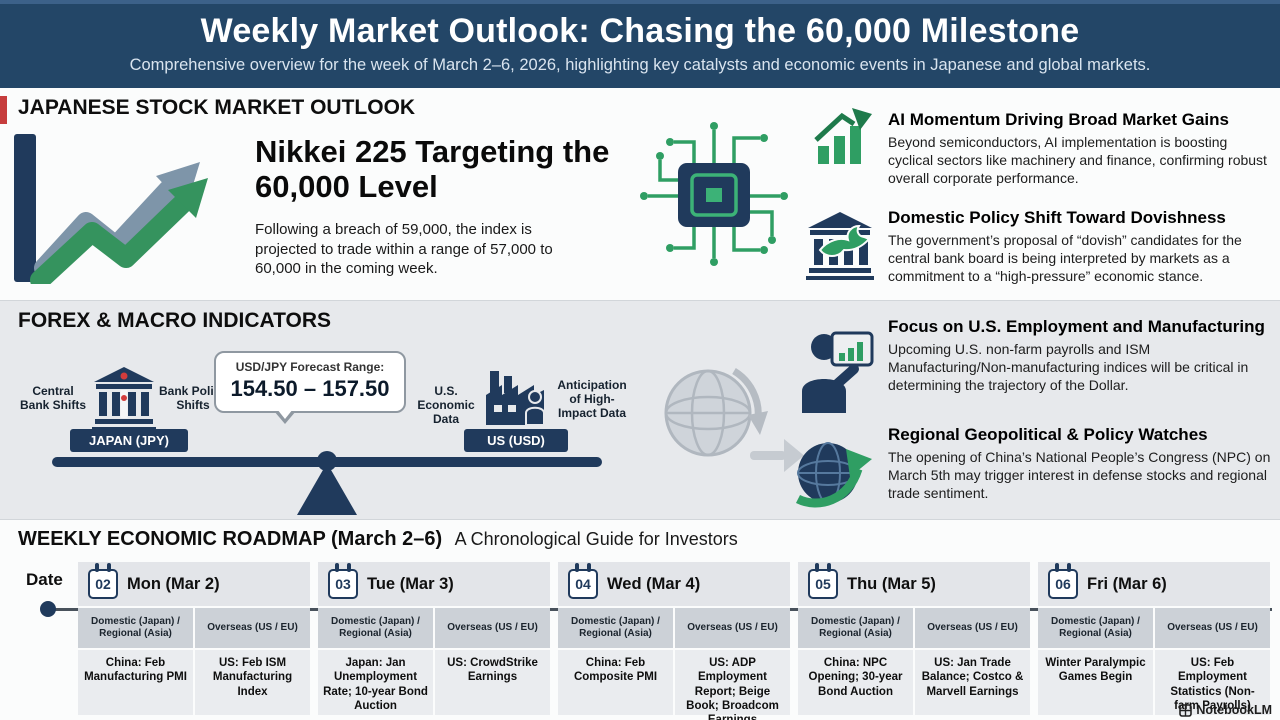  What do you see at coordinates (840, 246) in the screenshot?
I see `bank-dove-icon` at bounding box center [840, 246].